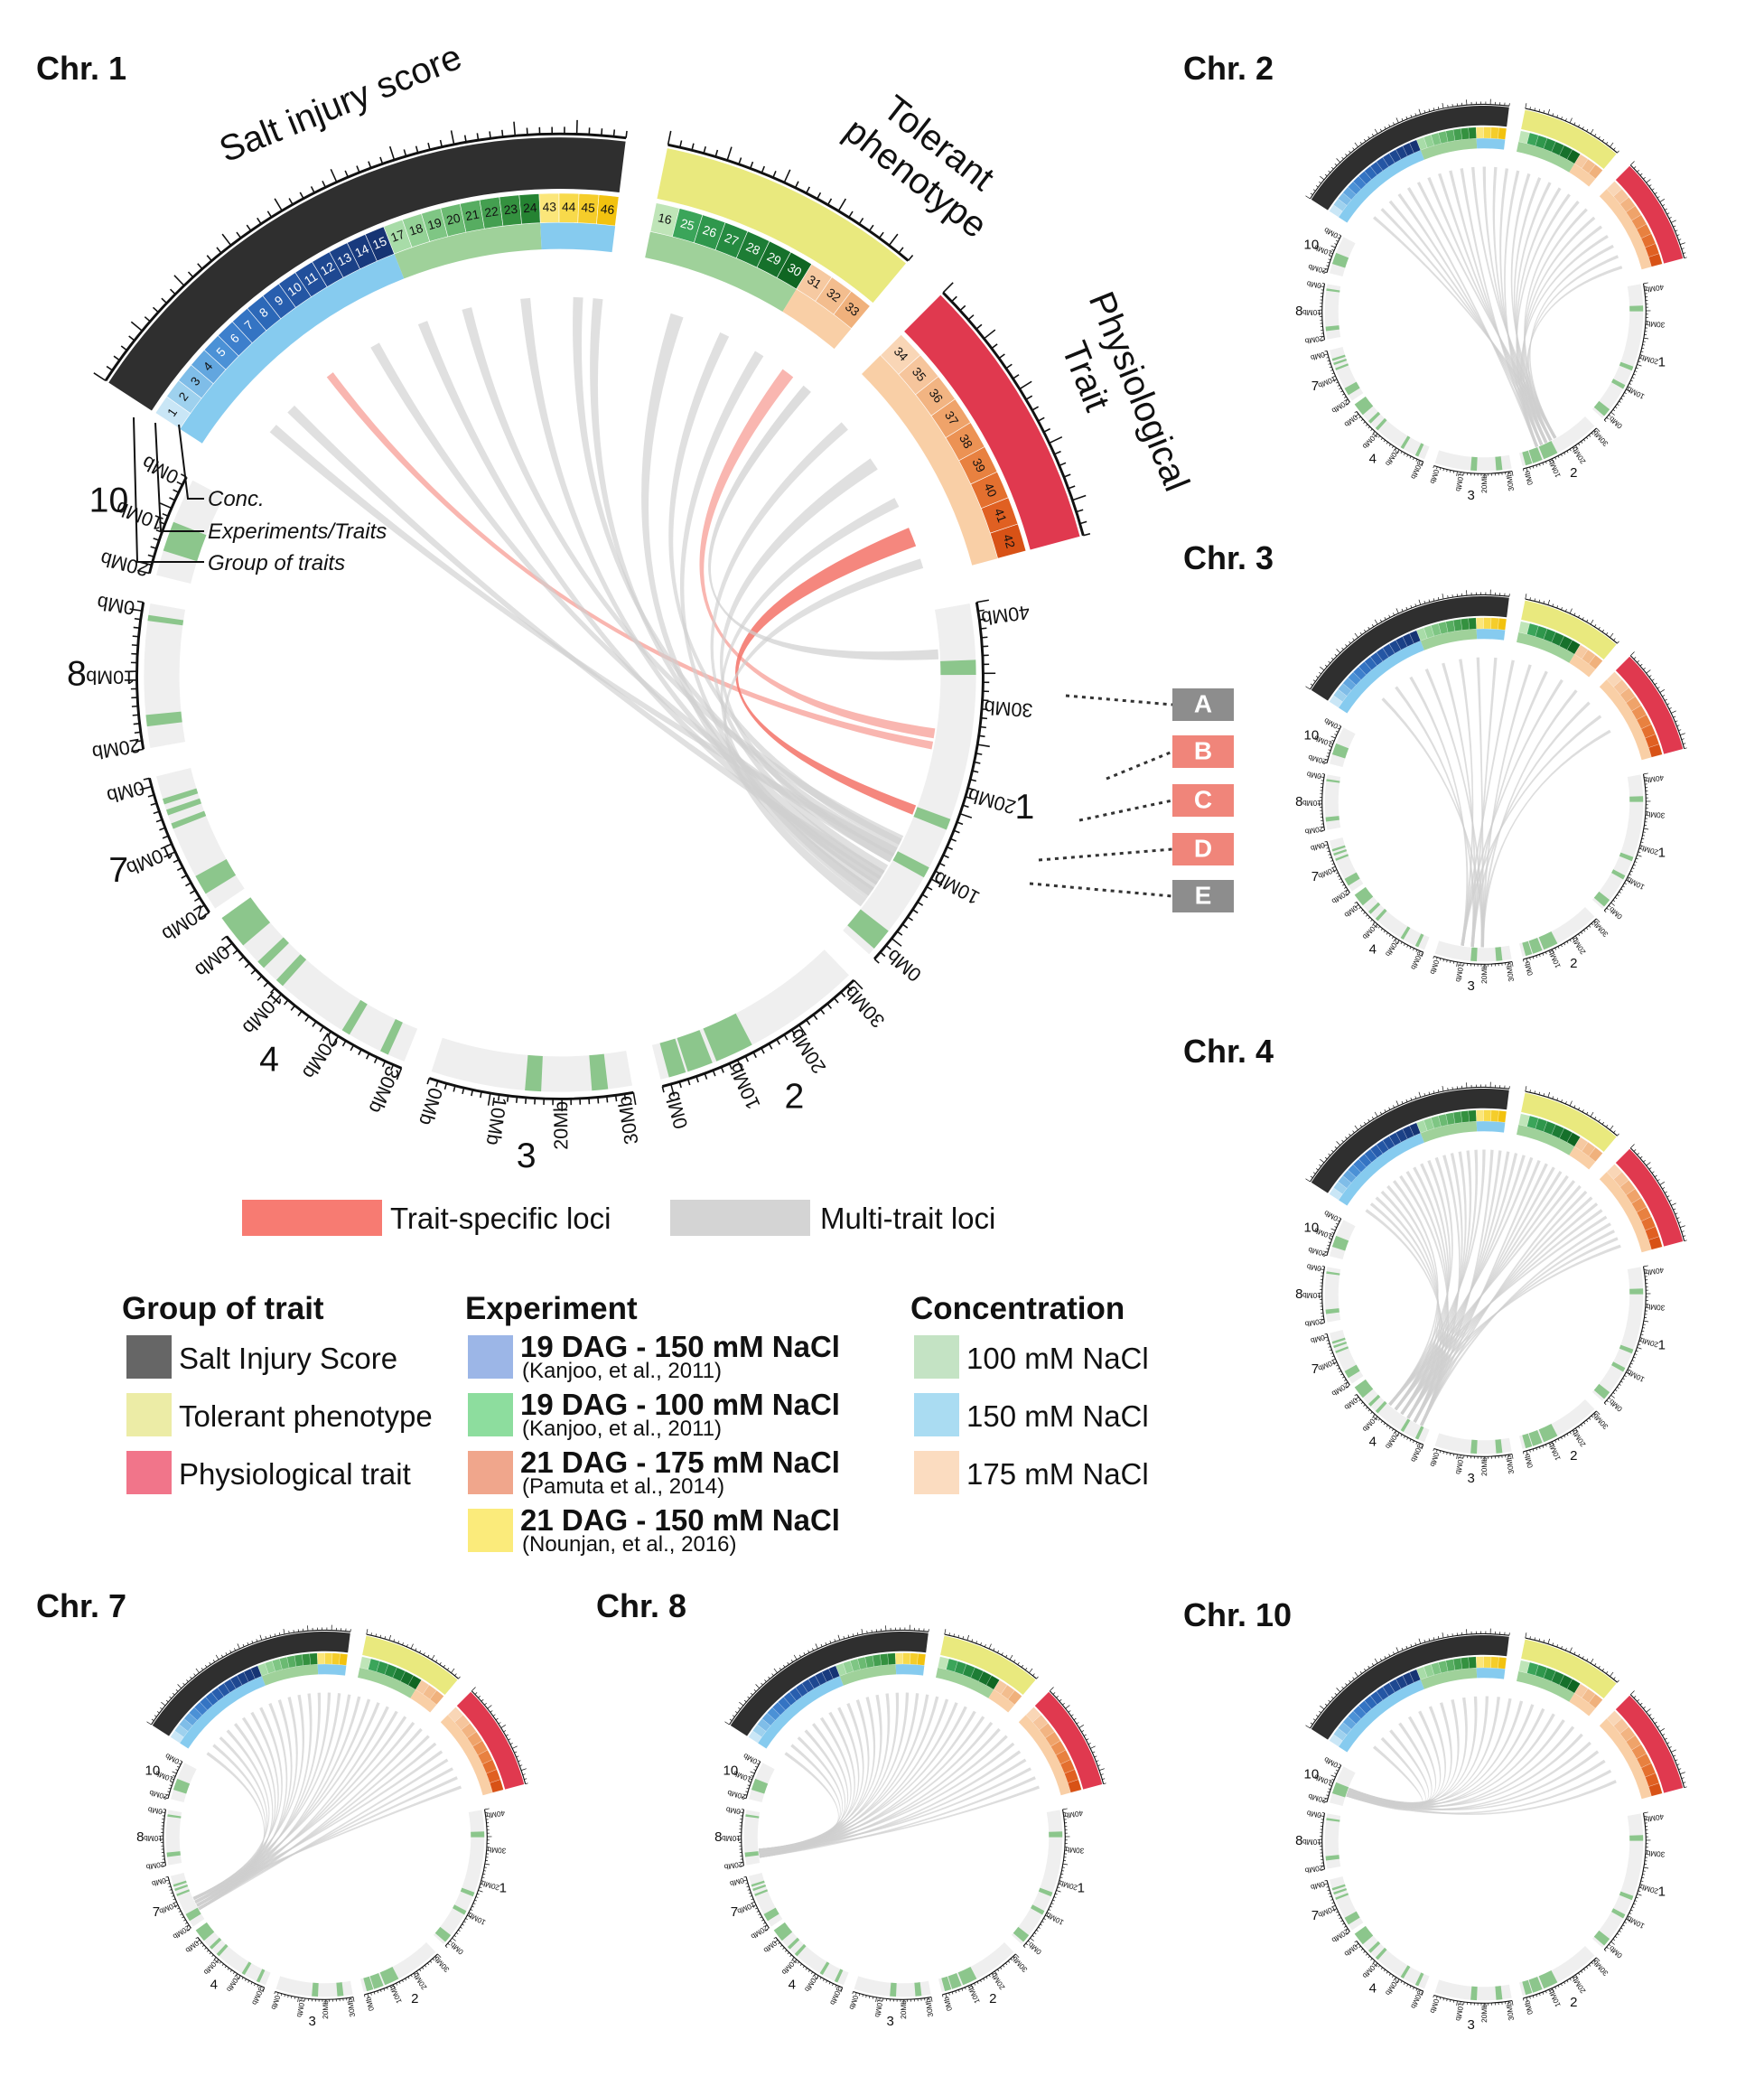 This screenshot has height=2086, width=1764. I want to click on chrom-1-axis, so click(1625, 842).